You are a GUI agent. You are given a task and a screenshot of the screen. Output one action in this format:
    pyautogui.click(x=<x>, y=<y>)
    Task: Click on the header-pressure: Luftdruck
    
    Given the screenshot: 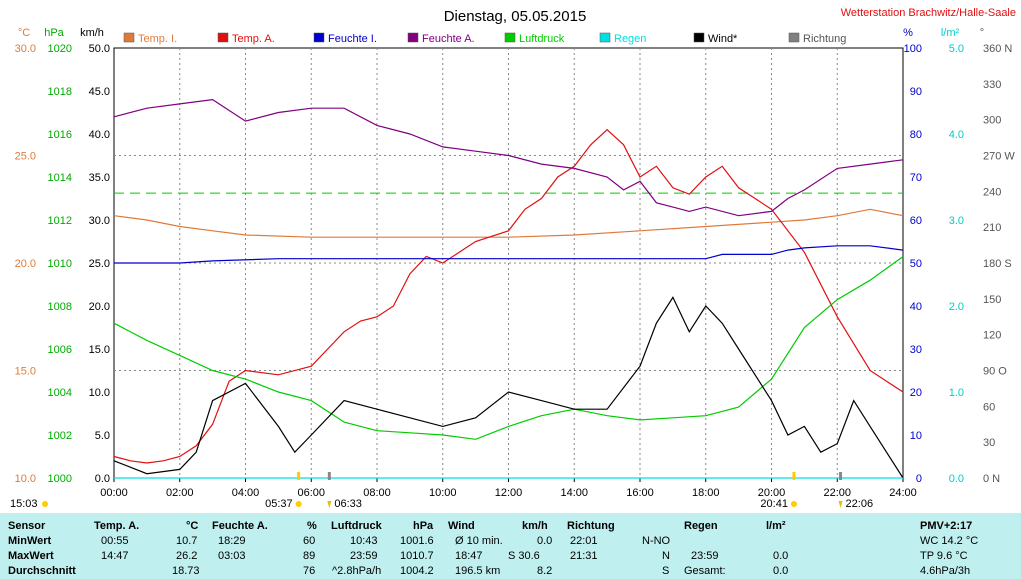 What is the action you would take?
    pyautogui.click(x=356, y=526)
    